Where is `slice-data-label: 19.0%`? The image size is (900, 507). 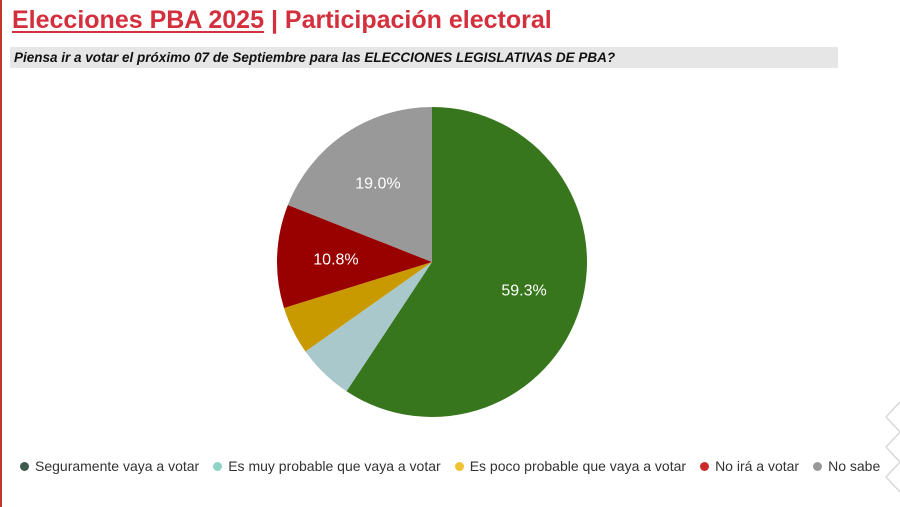
slice-data-label: 19.0% is located at coordinates (377, 184).